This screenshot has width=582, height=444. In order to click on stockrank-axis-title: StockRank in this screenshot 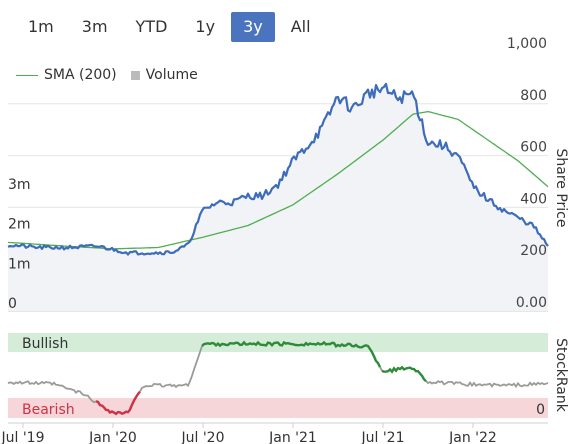, I will do `click(561, 375)`.